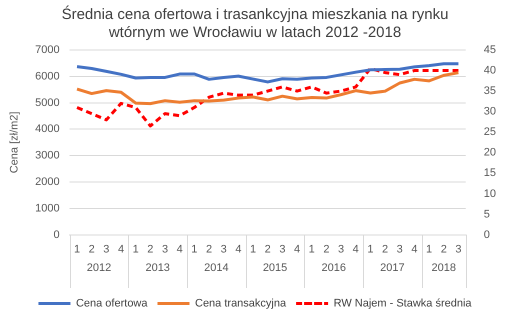  What do you see at coordinates (112, 304) in the screenshot?
I see `legend-label: Cena ofertowa` at bounding box center [112, 304].